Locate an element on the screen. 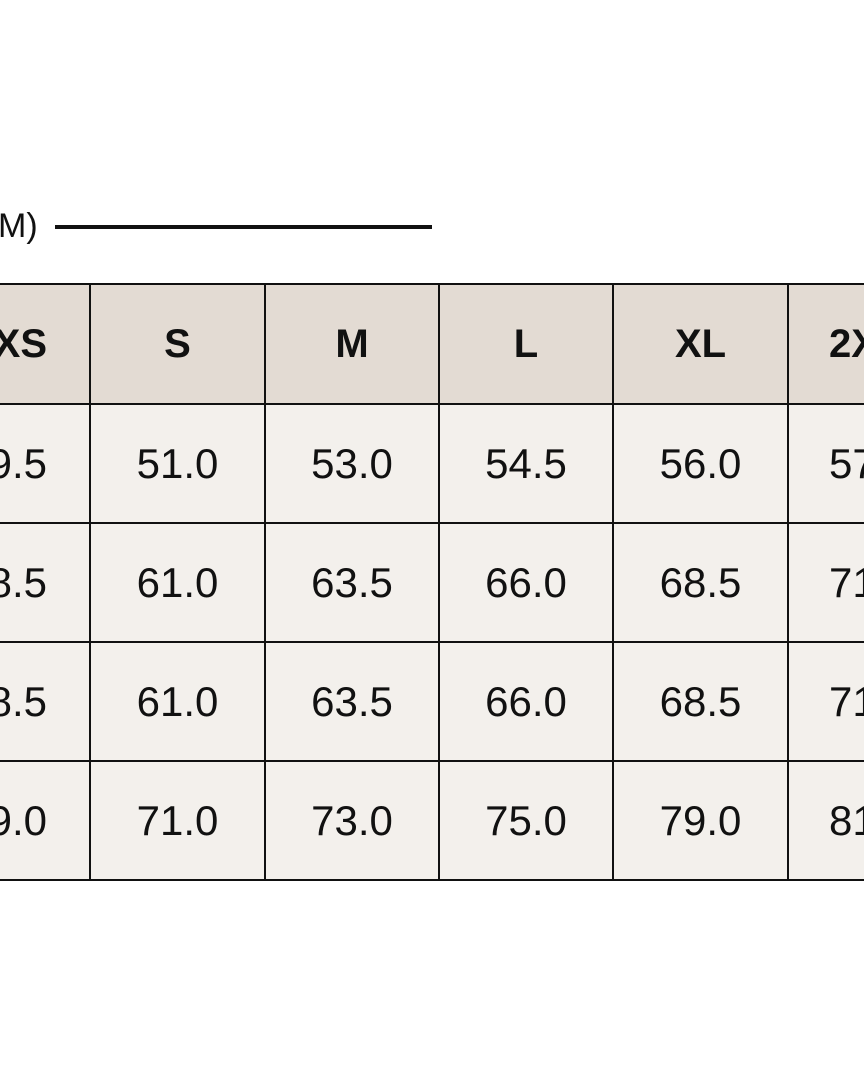 The image size is (864, 1080). header-cell: XL is located at coordinates (700, 344).